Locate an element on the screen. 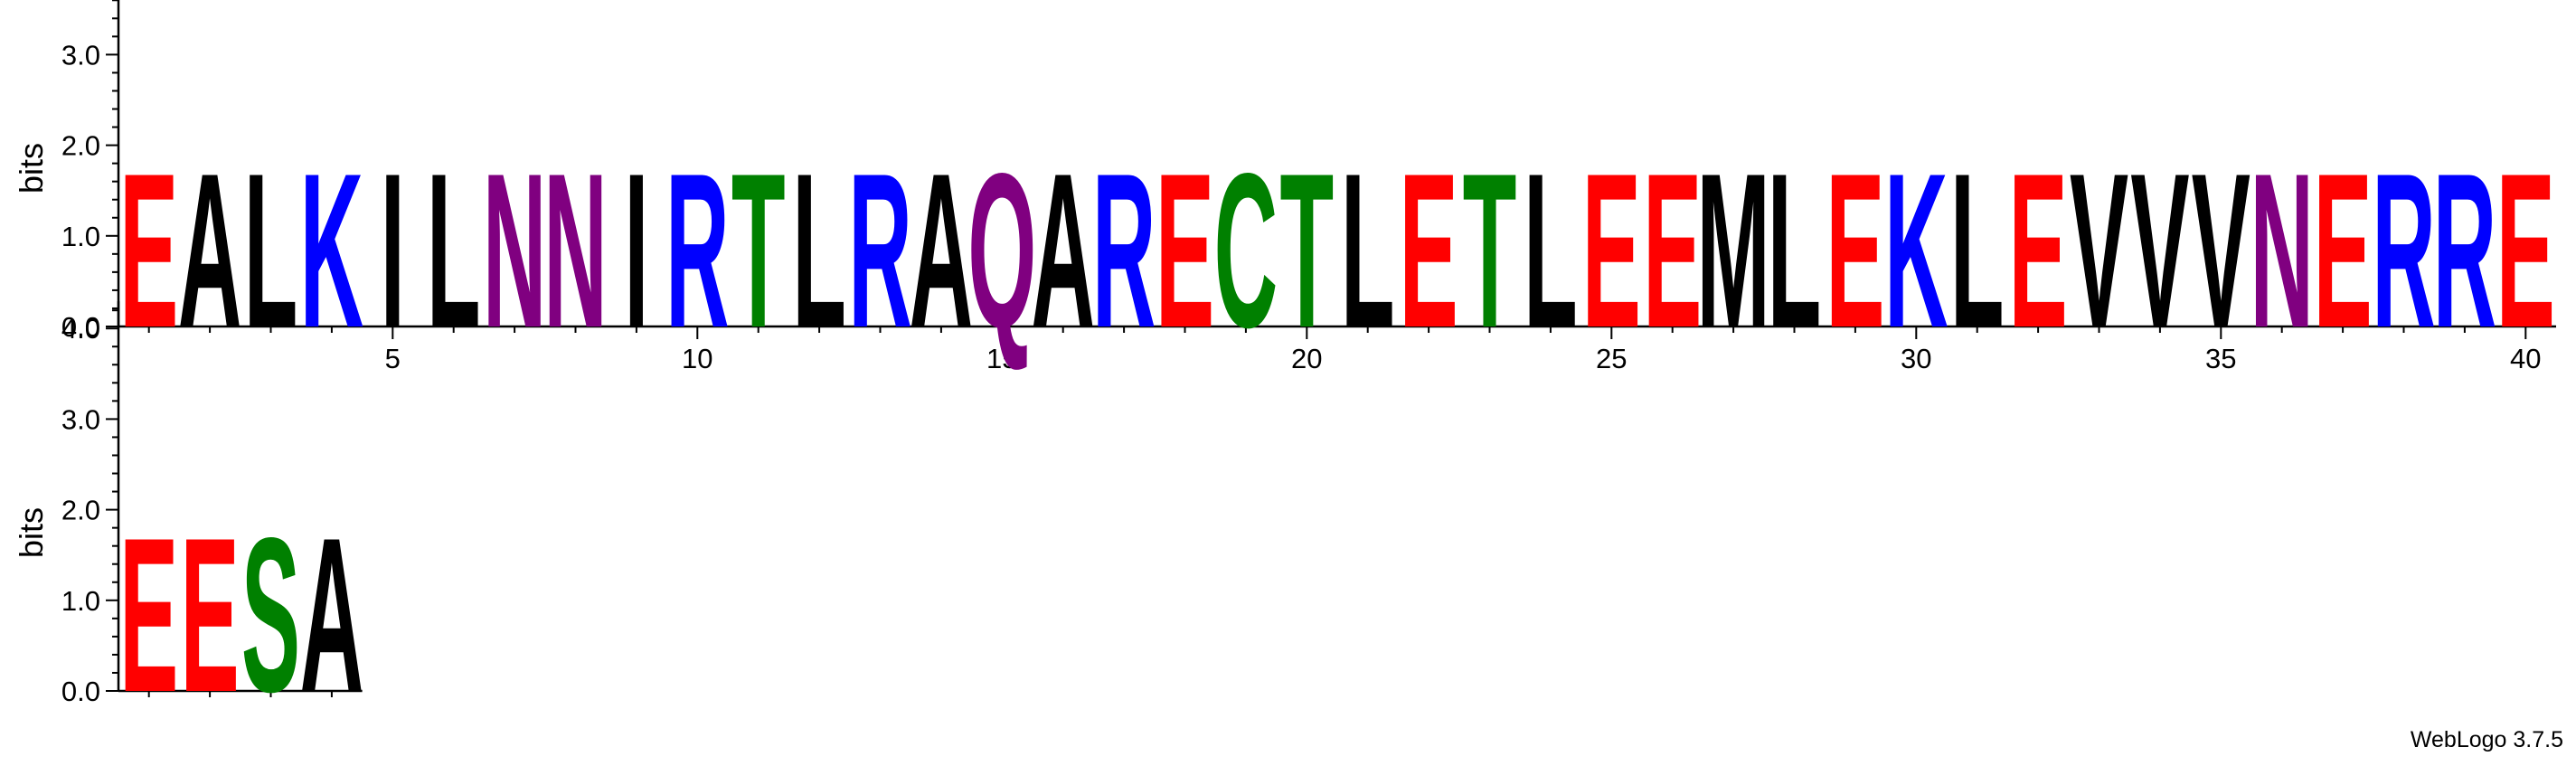 The width and height of the screenshot is (2576, 766). logo-row-2: 0.0 1.0 2.0 3.0 4.0 bits E E S A is located at coordinates (188, 520).